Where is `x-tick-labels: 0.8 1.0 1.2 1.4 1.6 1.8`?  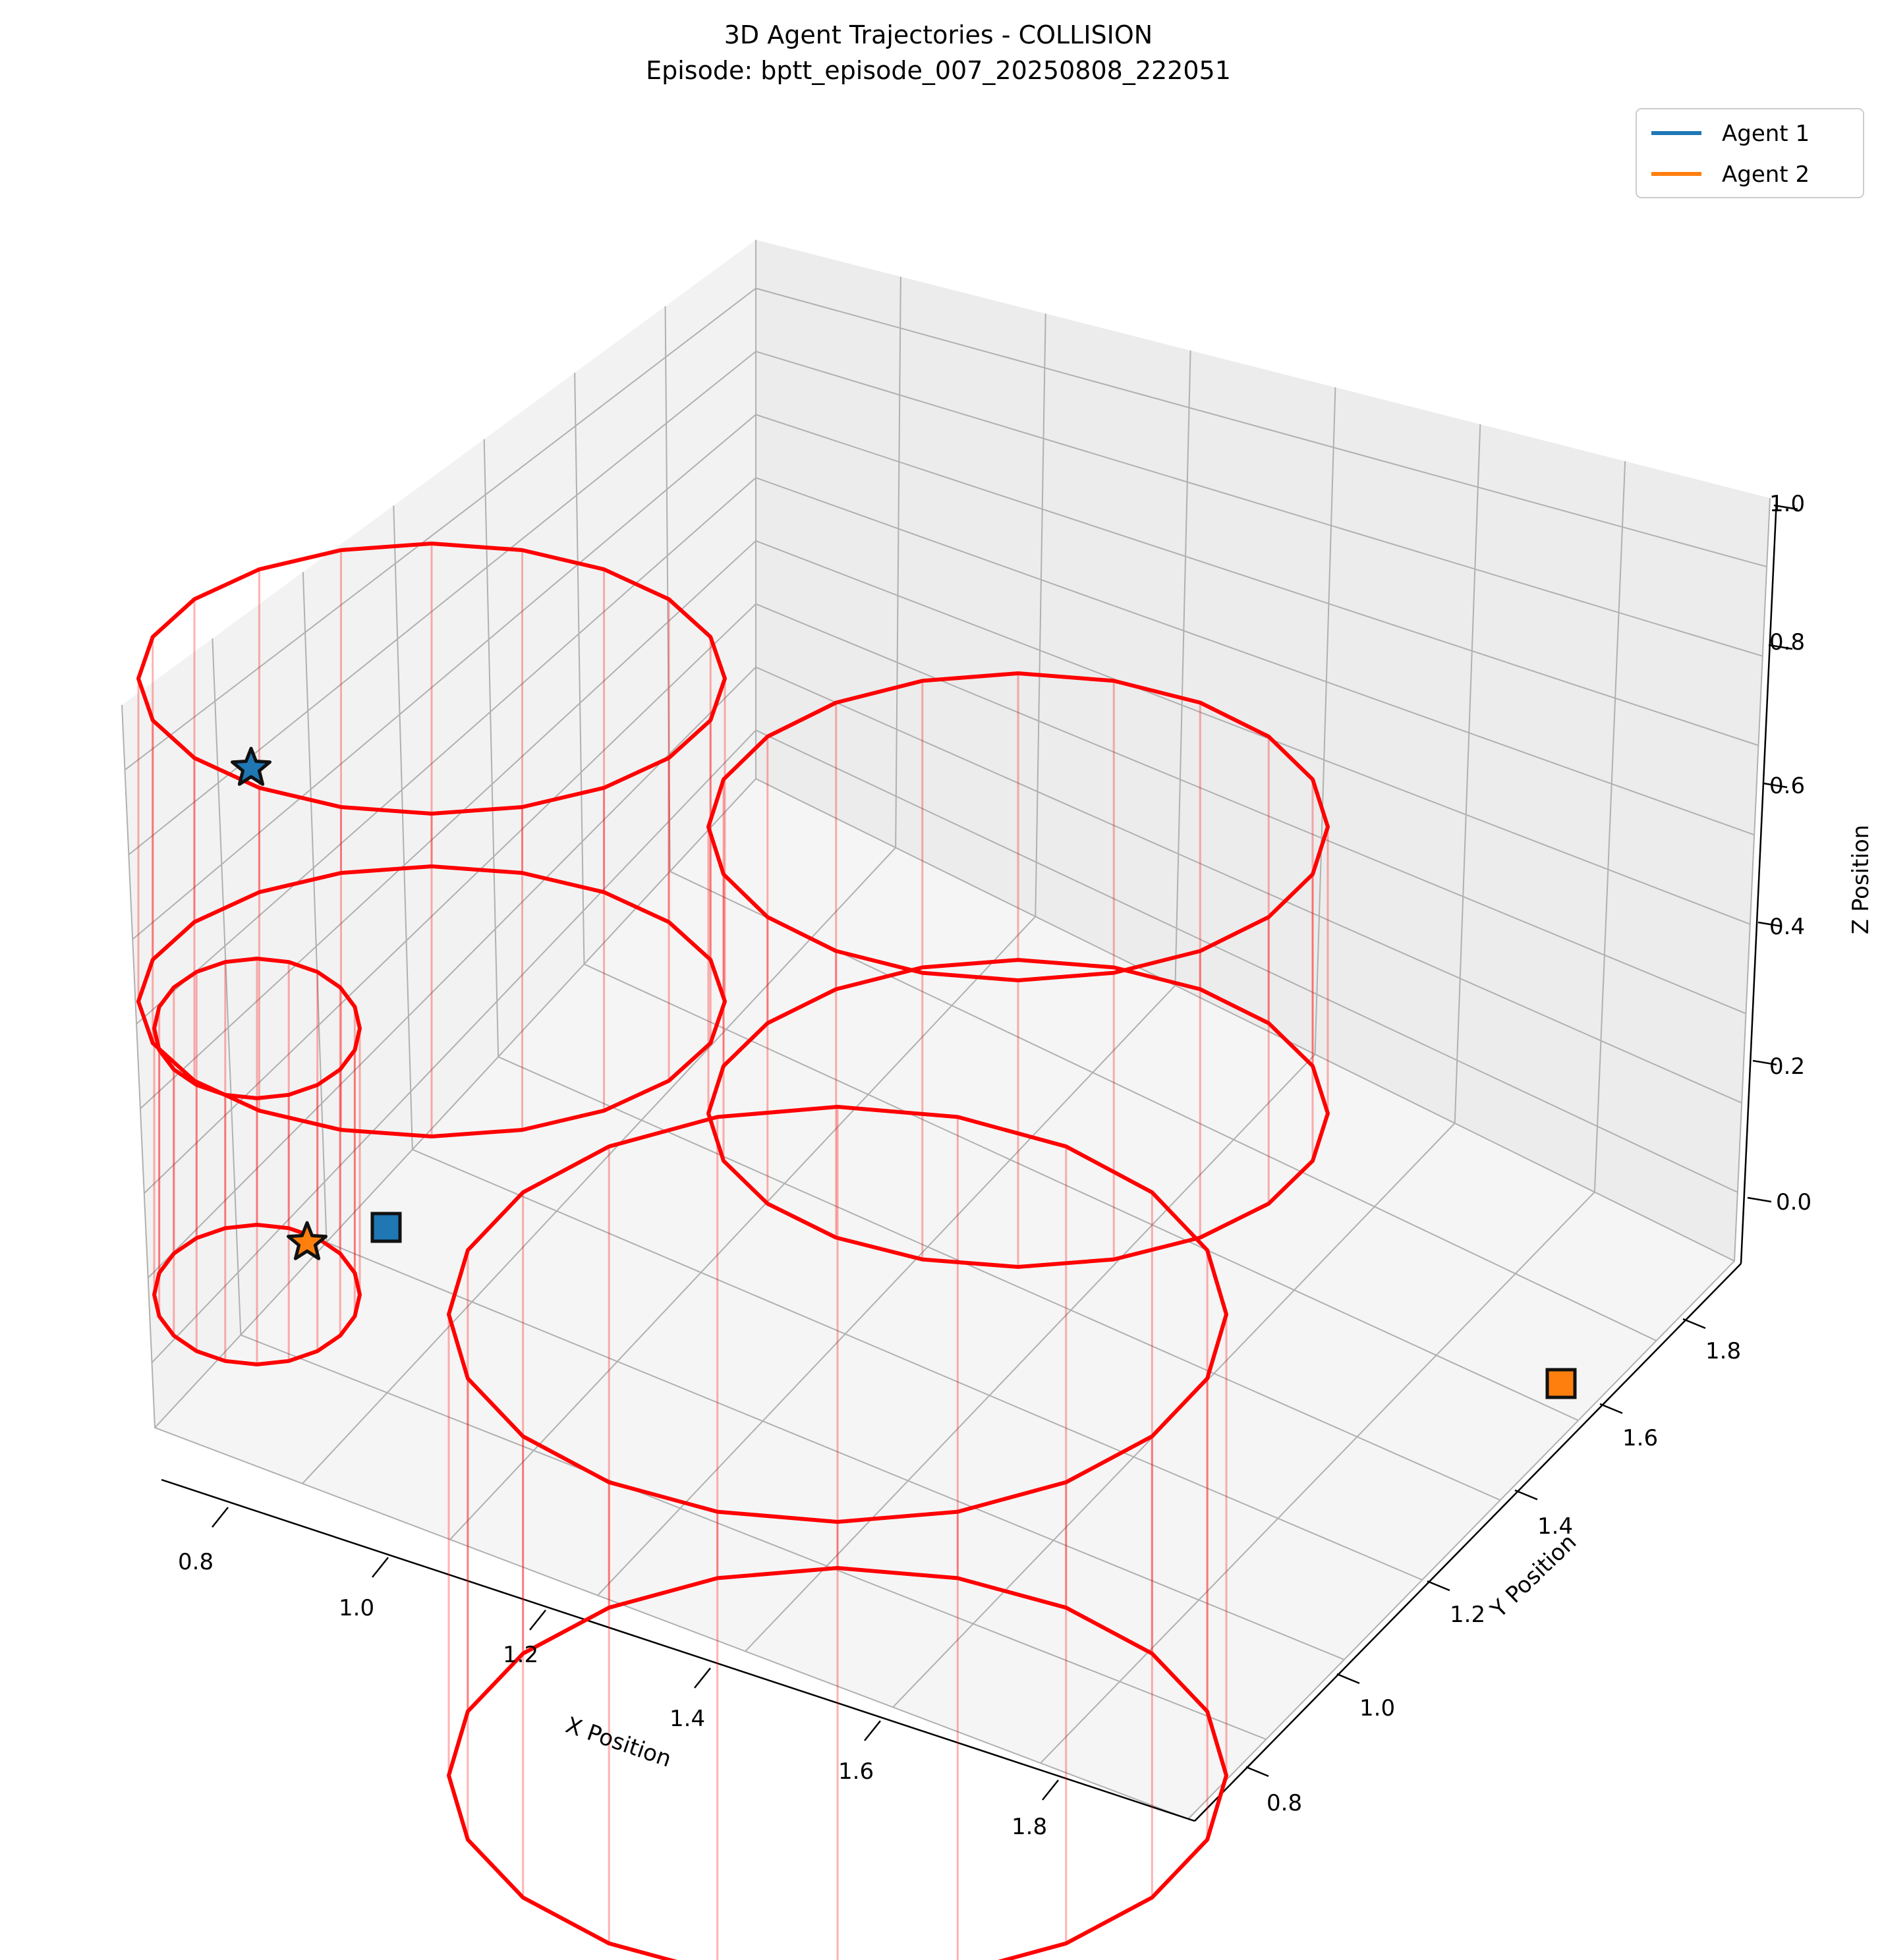
x-tick-labels: 0.8 1.0 1.2 1.4 1.6 1.8 is located at coordinates (612, 1694).